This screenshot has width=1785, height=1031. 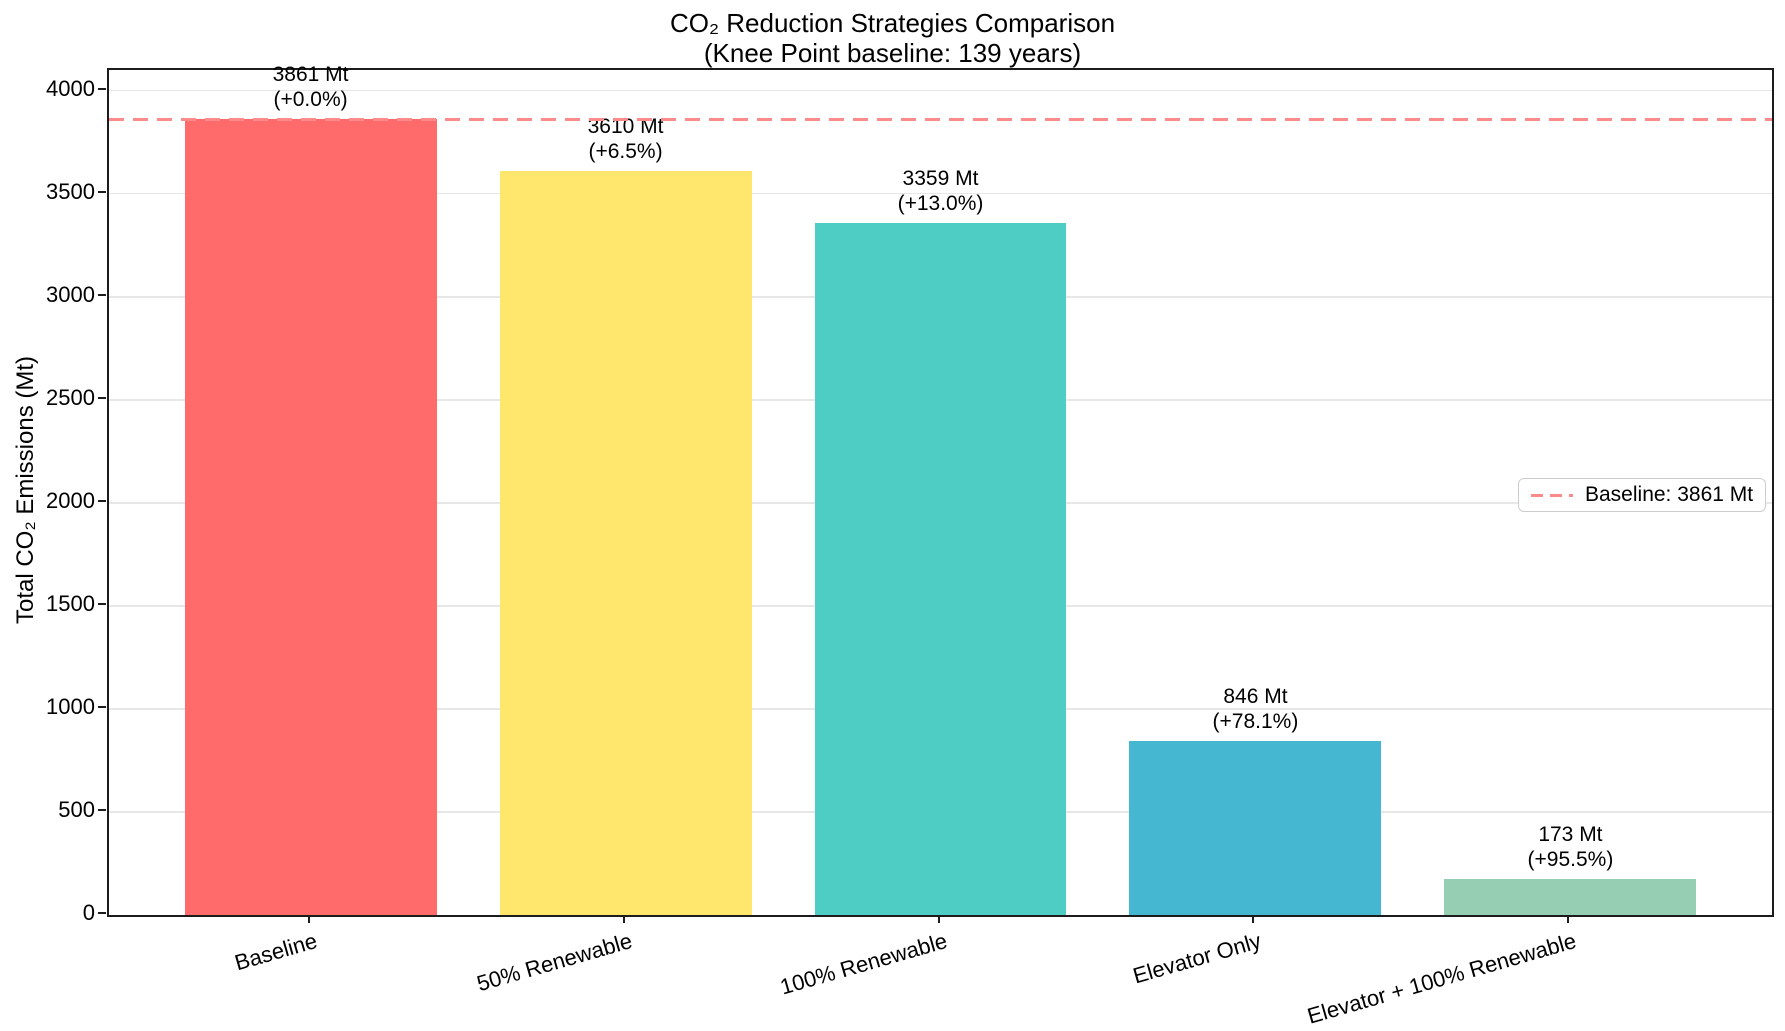 What do you see at coordinates (892, 23) in the screenshot?
I see `chart-title: CO₂ Reduction Strategies Comparison` at bounding box center [892, 23].